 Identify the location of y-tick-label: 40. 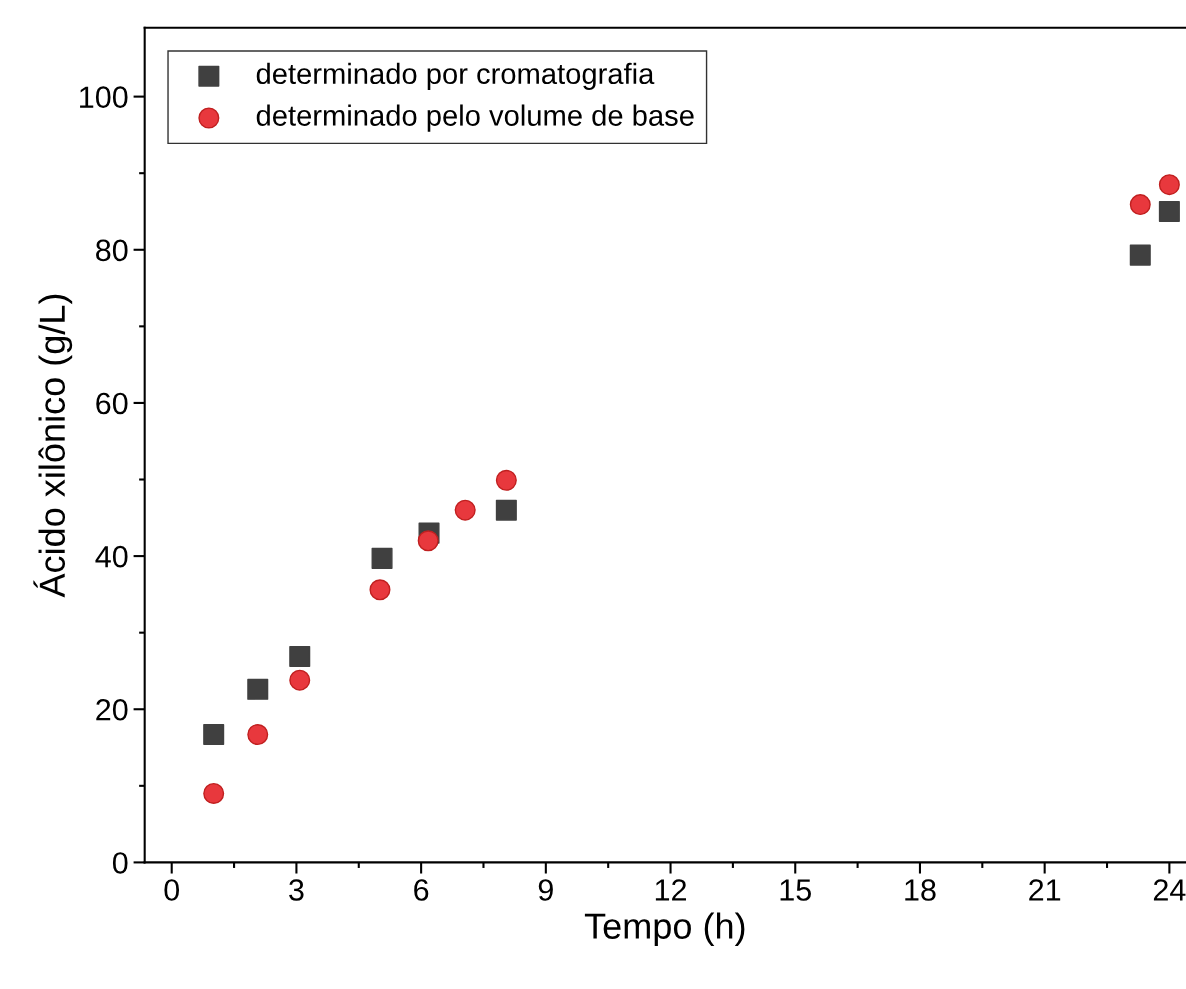
(111, 556).